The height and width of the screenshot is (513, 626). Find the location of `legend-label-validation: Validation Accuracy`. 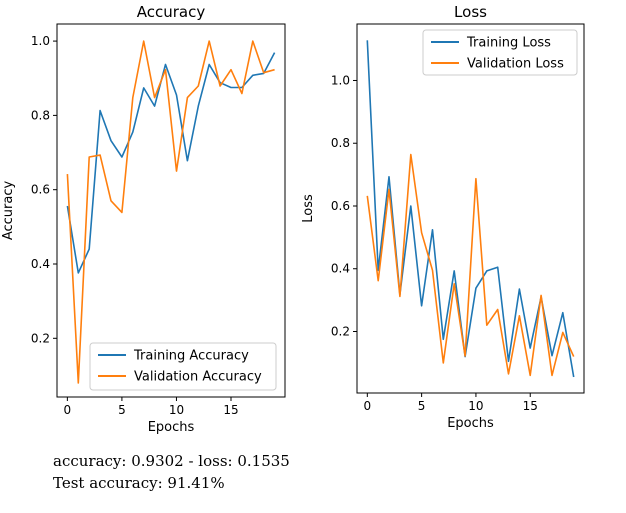

legend-label-validation: Validation Accuracy is located at coordinates (198, 377).